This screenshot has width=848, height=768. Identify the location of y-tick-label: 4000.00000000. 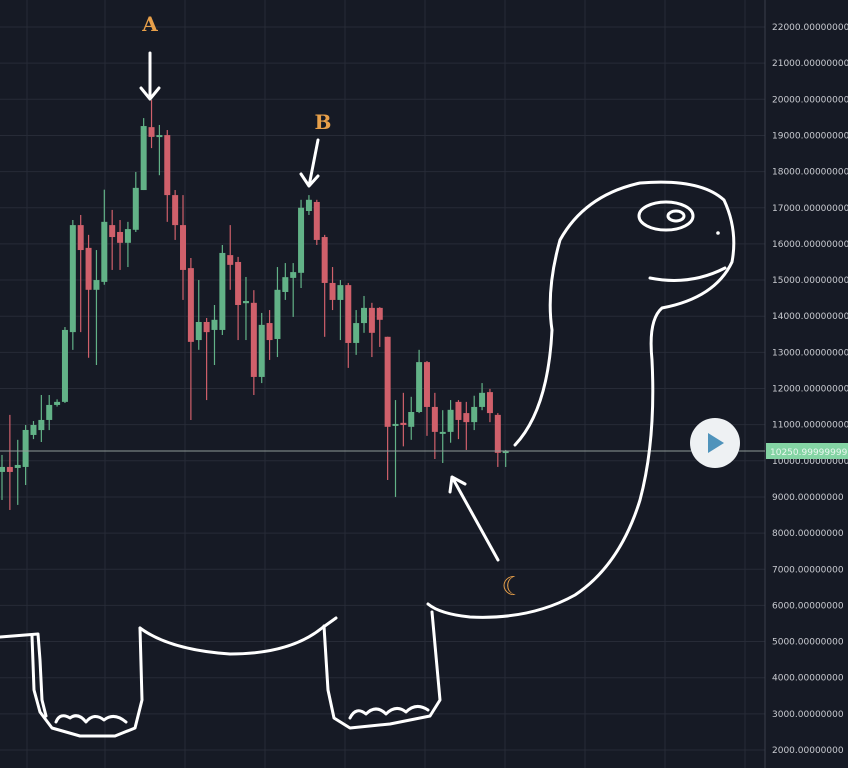
(808, 679).